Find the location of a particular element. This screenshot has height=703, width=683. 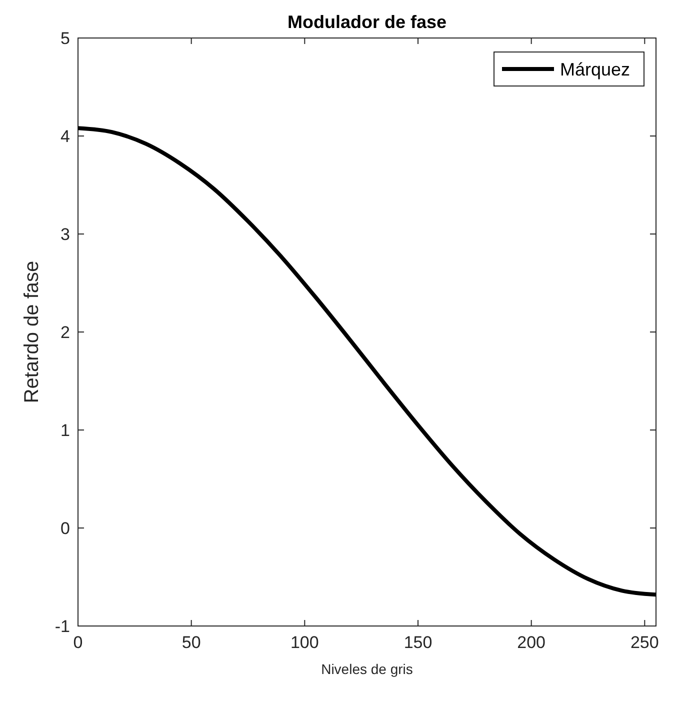

x-axis-title: Niveles de gris is located at coordinates (367, 669).